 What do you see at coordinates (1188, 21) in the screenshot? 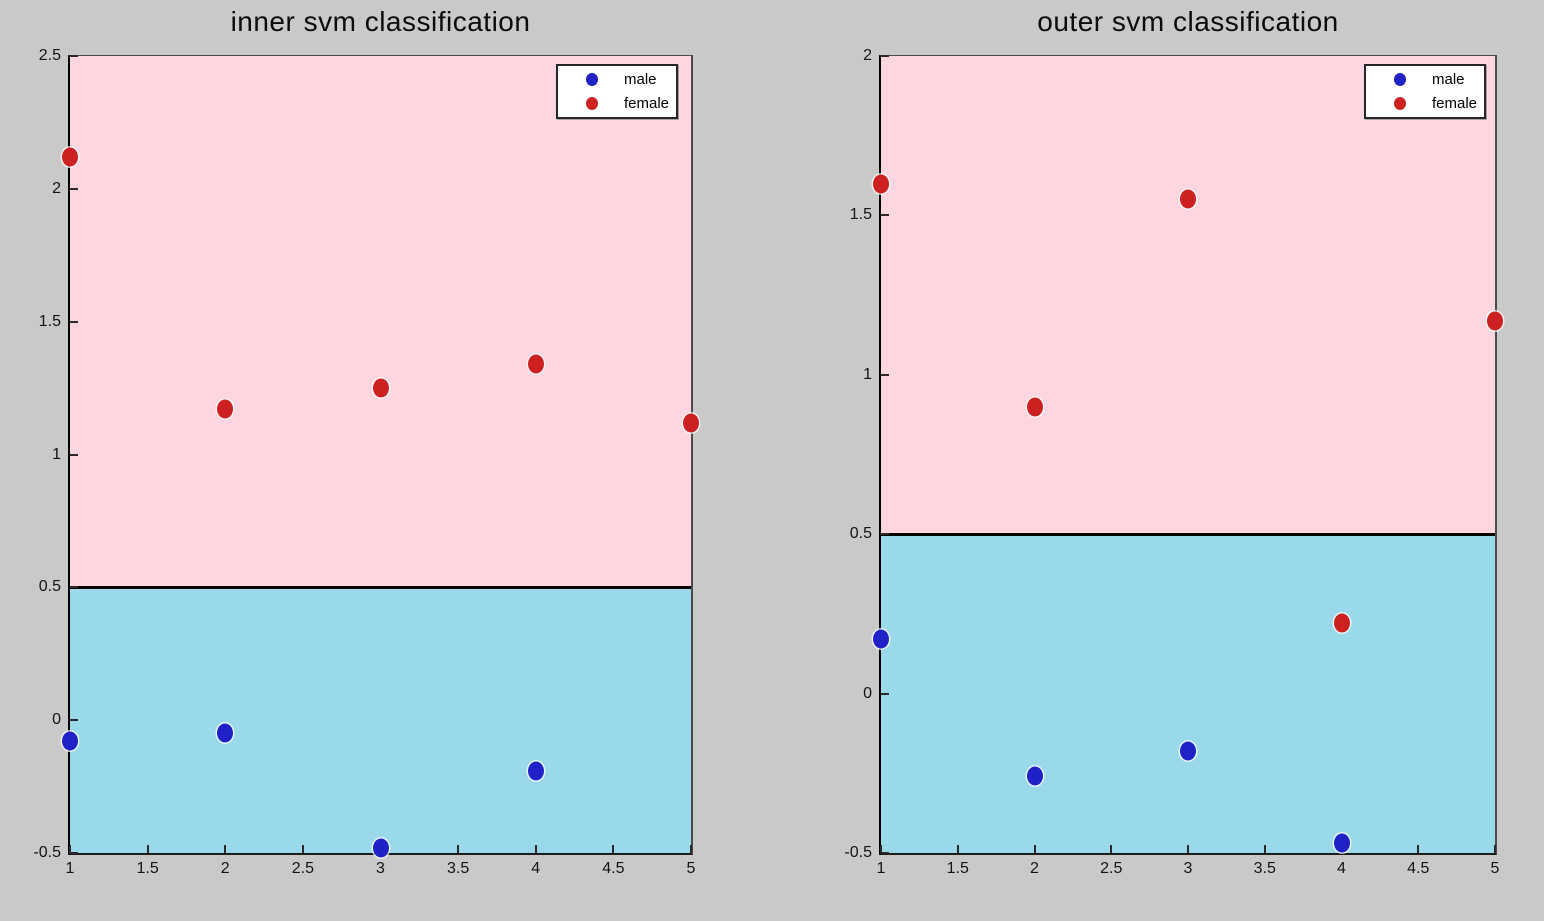
I see `plot-title: outer svm classification` at bounding box center [1188, 21].